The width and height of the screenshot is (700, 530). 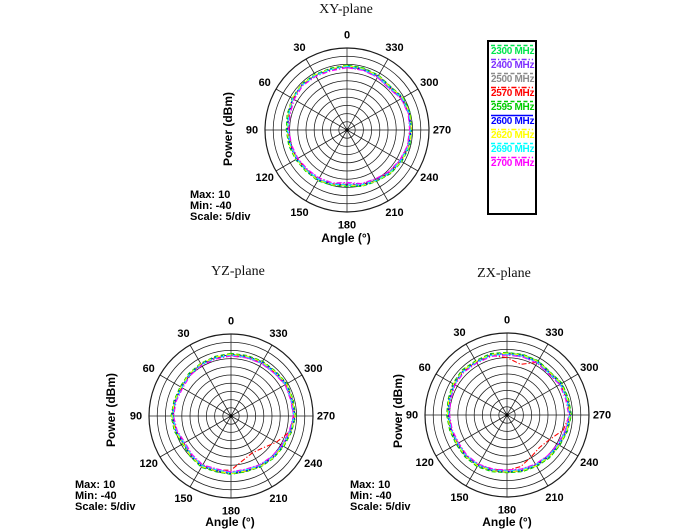 I want to click on angle-tick-label: 330, so click(x=394, y=48).